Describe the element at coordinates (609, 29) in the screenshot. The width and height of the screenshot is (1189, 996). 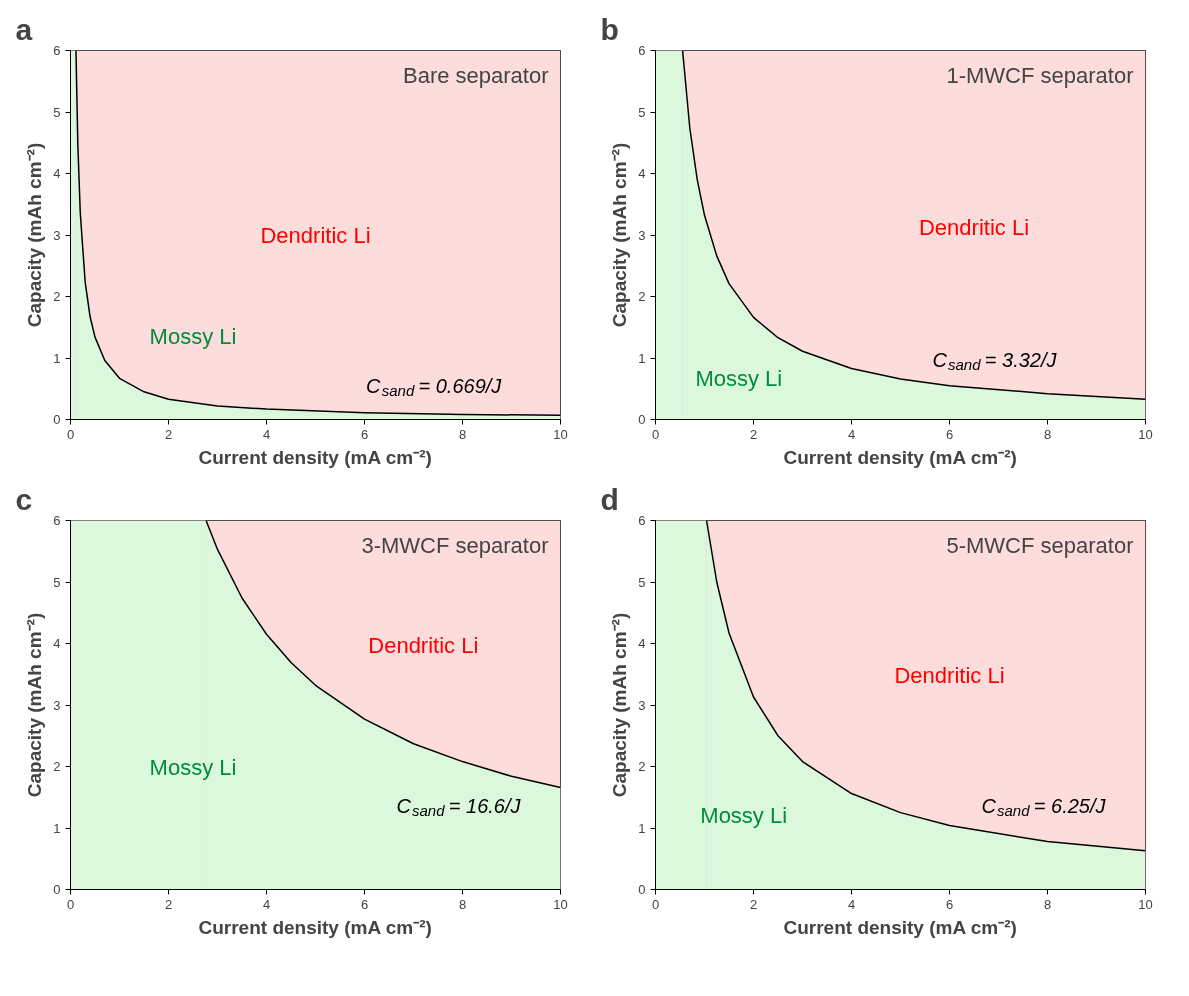
I see `chart-title: b` at that location.